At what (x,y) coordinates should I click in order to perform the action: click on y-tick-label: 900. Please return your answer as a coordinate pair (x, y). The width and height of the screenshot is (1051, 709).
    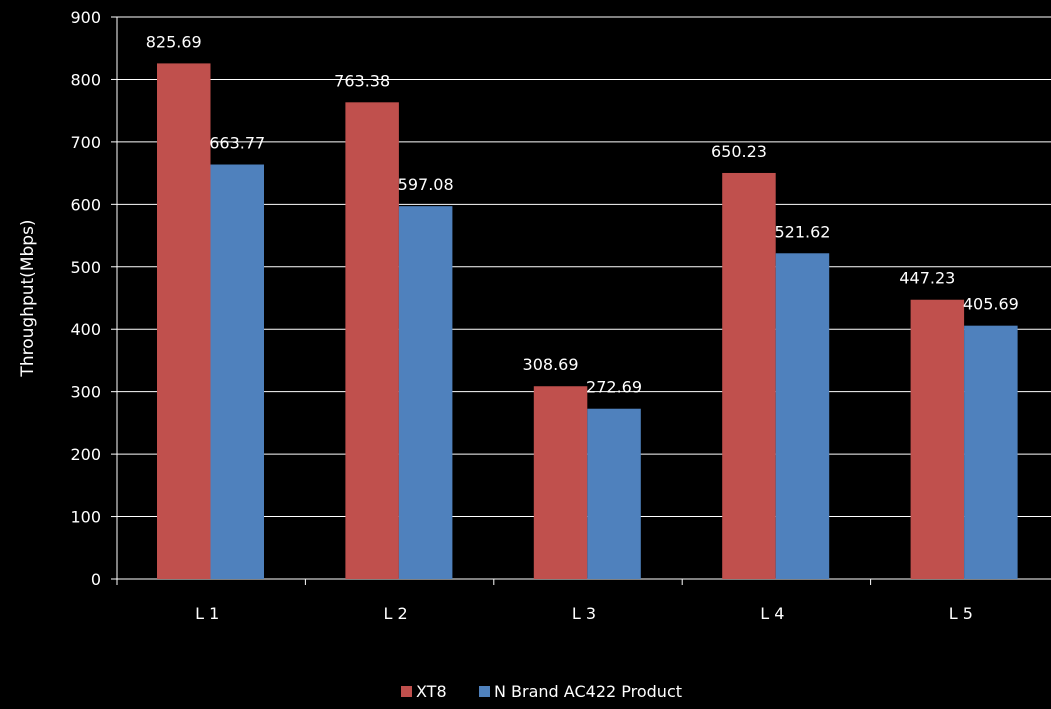
    Looking at the image, I should click on (85, 17).